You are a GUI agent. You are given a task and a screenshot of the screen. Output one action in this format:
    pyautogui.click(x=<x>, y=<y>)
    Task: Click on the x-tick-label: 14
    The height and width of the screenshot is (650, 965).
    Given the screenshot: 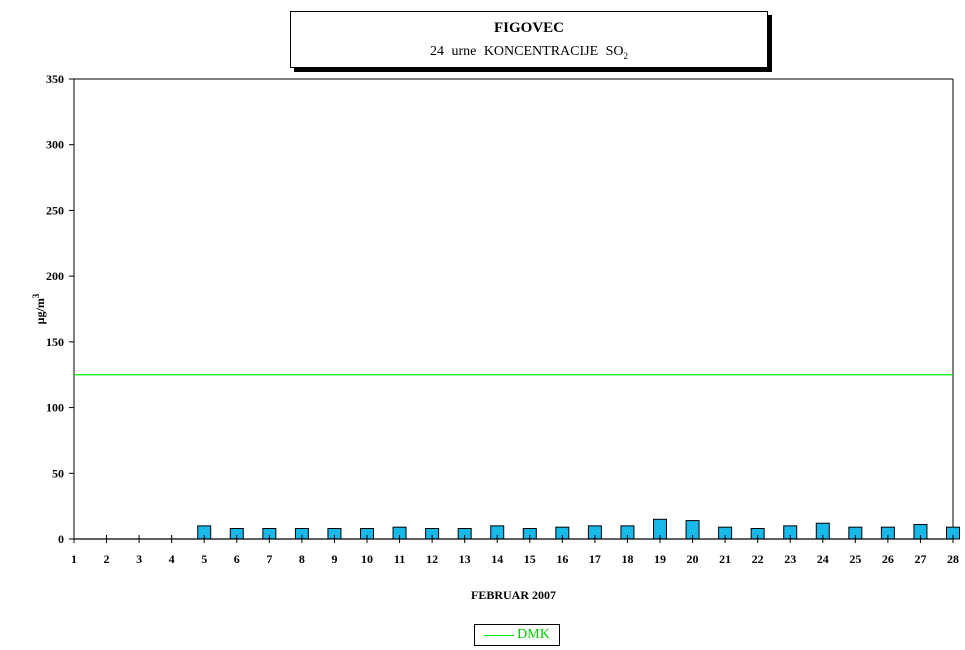 What is the action you would take?
    pyautogui.click(x=497, y=559)
    